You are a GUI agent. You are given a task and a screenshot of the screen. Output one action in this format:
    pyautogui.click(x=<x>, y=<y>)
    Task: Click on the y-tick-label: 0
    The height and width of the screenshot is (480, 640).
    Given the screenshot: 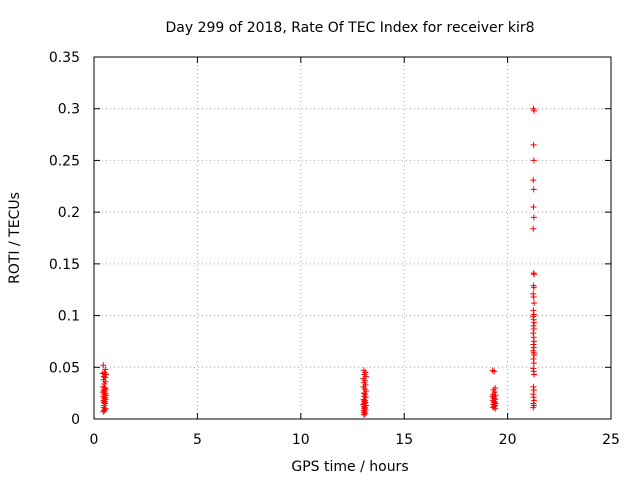 What is the action you would take?
    pyautogui.click(x=75, y=420)
    